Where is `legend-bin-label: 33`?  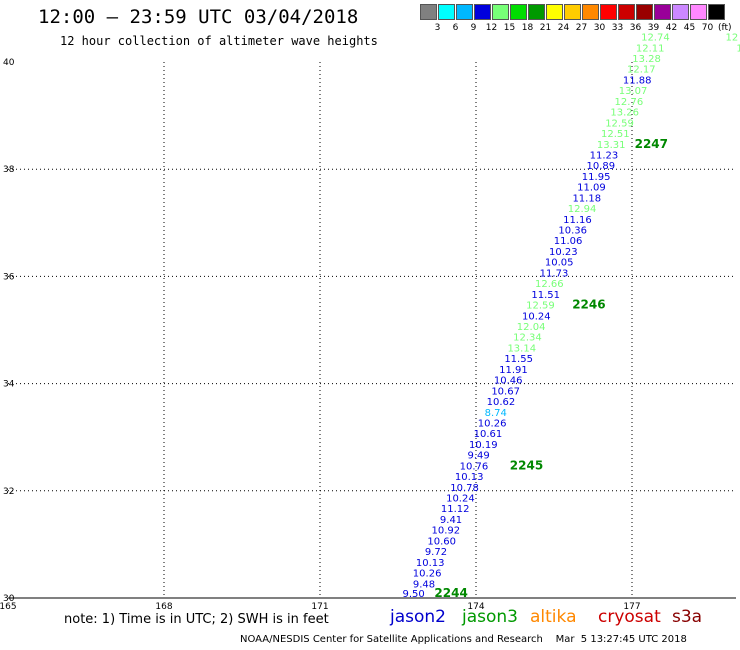 legend-bin-label: 33 is located at coordinates (617, 28).